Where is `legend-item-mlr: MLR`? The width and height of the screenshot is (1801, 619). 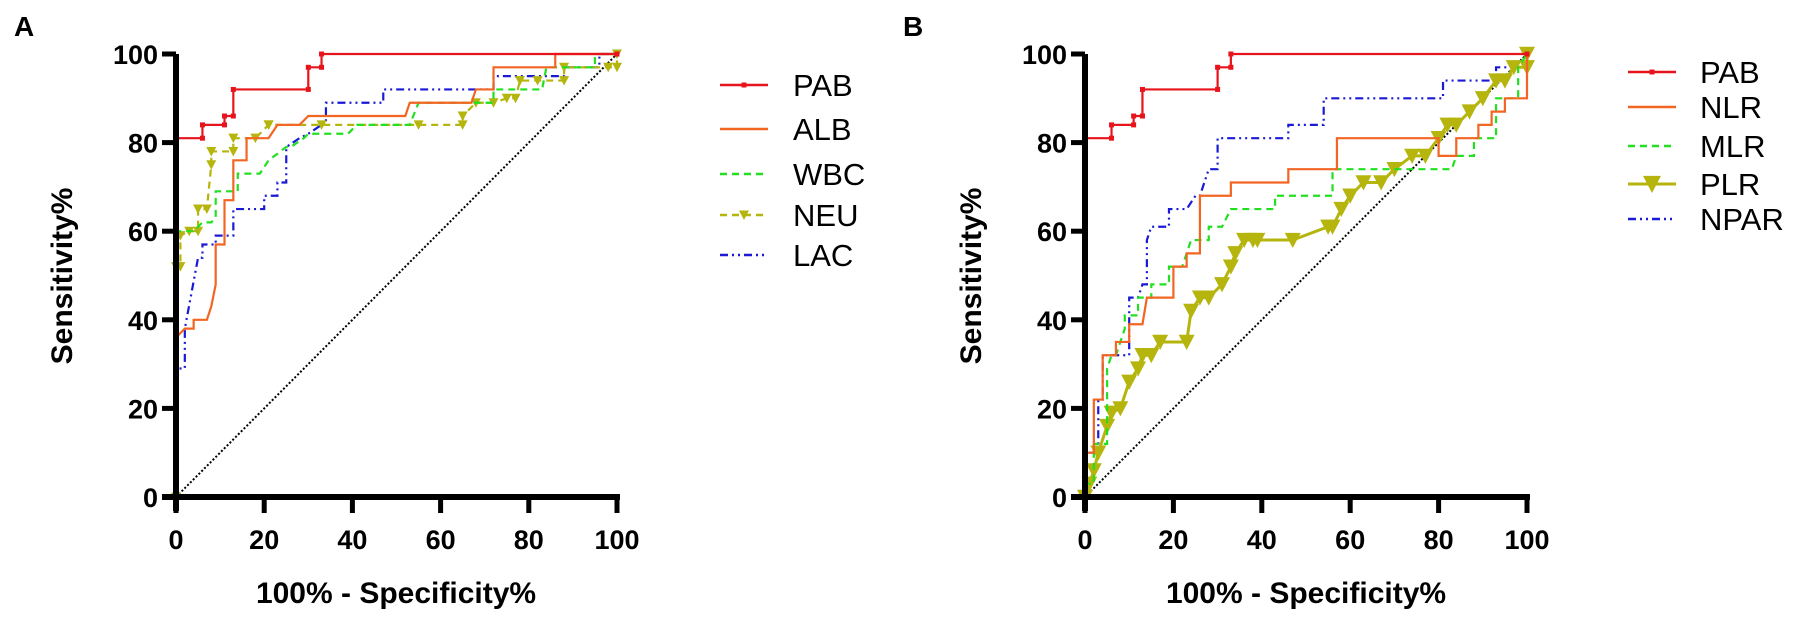
legend-item-mlr: MLR is located at coordinates (1696, 146).